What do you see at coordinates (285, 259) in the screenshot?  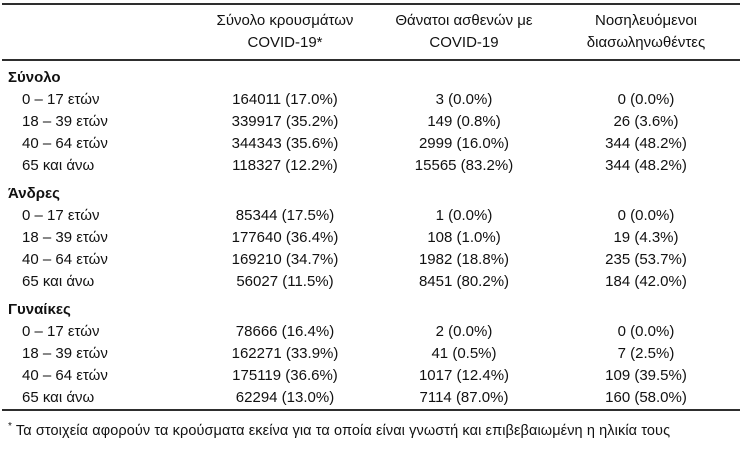 I see `cases-cell: 169210 (34.7%)` at bounding box center [285, 259].